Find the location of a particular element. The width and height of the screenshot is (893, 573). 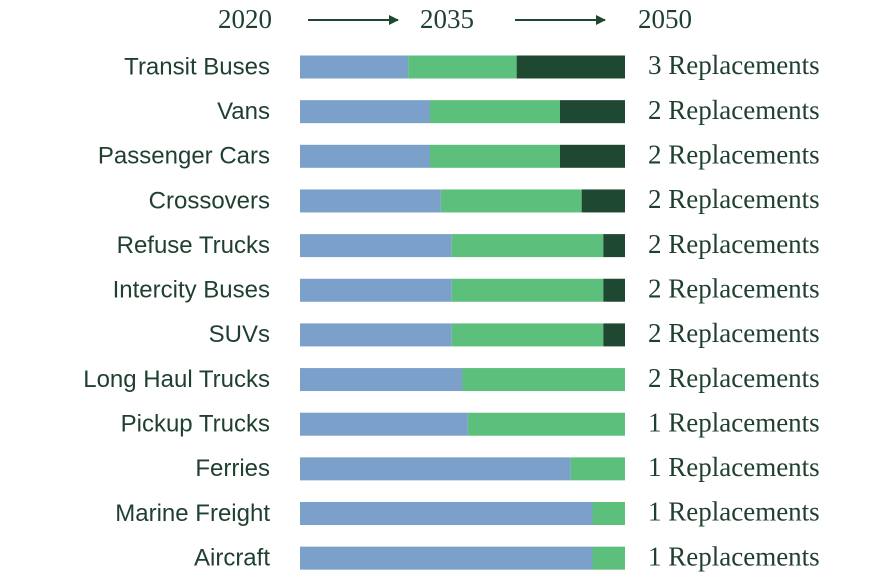

x-tick-label: 2020 is located at coordinates (245, 19).